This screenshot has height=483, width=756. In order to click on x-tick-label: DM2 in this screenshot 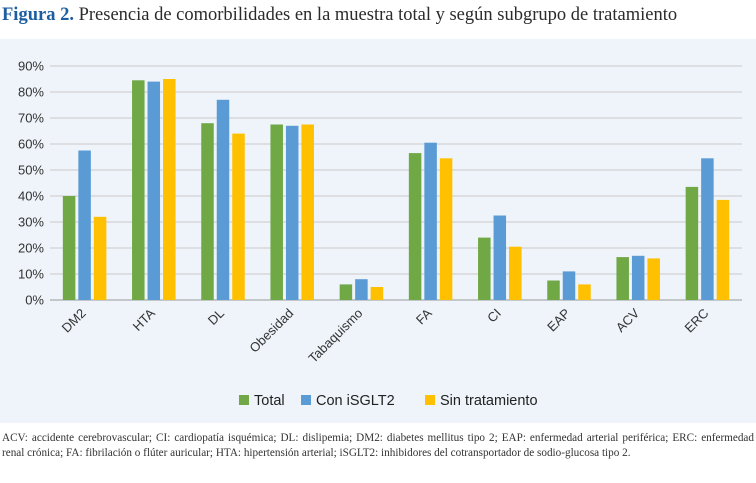, I will do `click(74, 321)`.